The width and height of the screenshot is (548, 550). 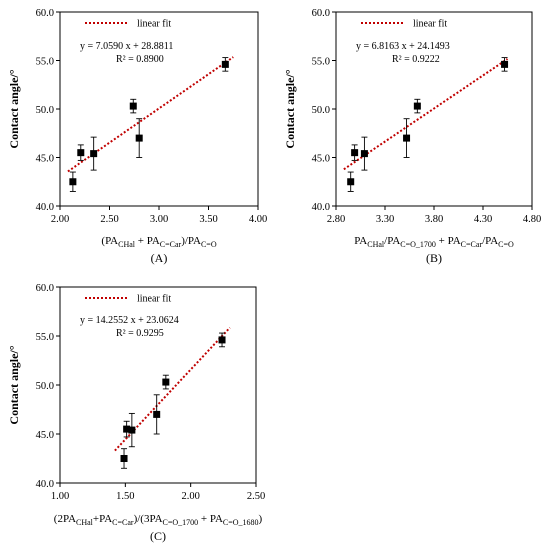 I want to click on x-axis-label: PACHal/PAC=O_1700 + PAC=Car/PAC=O, so click(x=434, y=242).